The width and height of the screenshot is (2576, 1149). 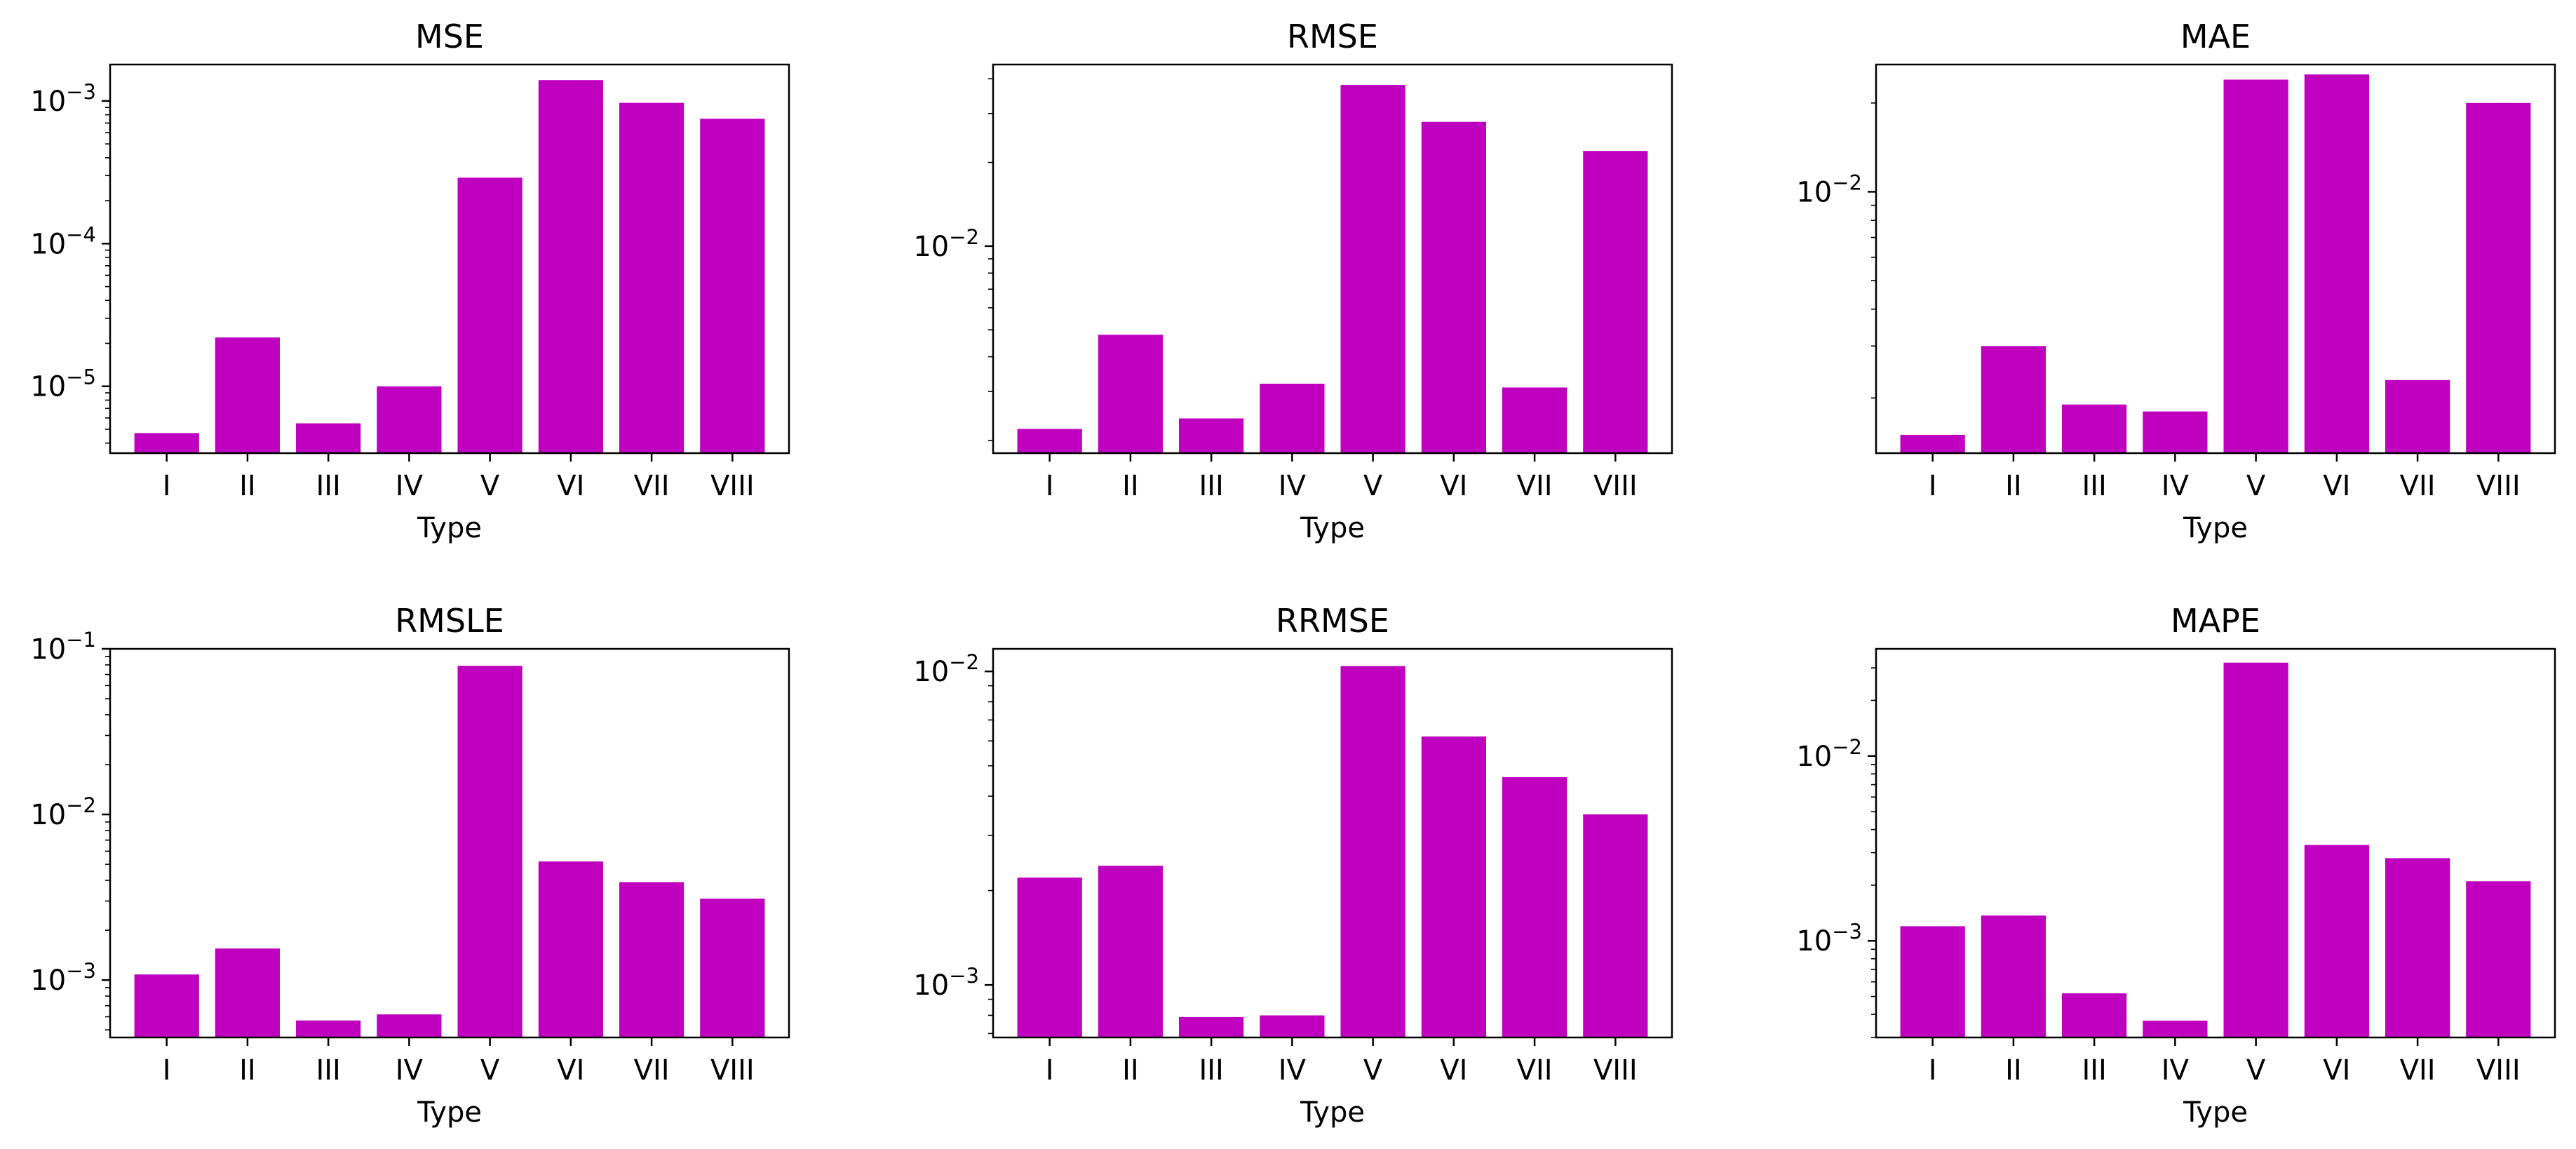 I want to click on bar-mae-vi, so click(x=2336, y=264).